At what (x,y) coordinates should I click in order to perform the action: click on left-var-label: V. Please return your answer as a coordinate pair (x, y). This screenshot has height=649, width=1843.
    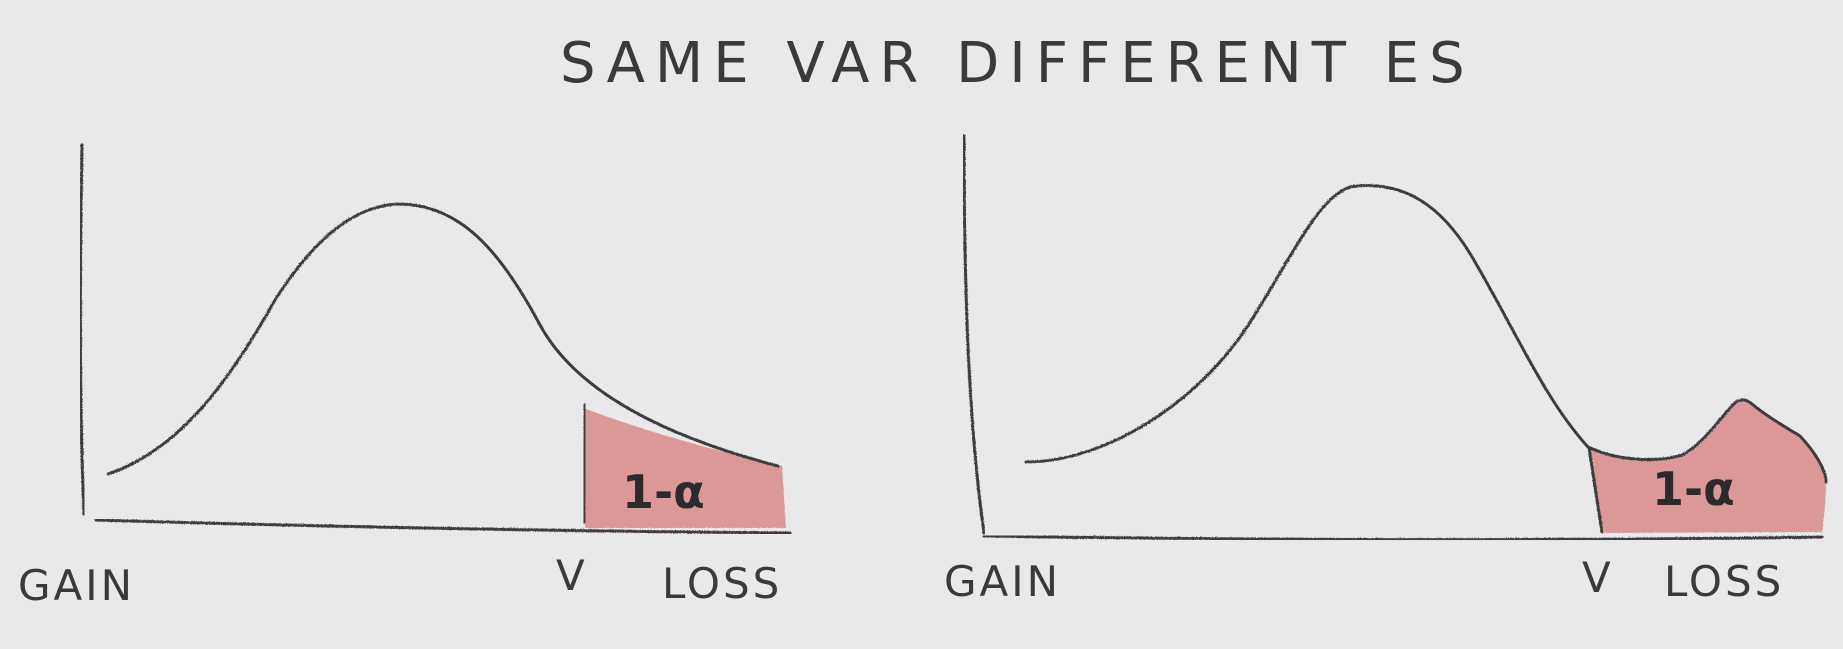
    Looking at the image, I should click on (572, 575).